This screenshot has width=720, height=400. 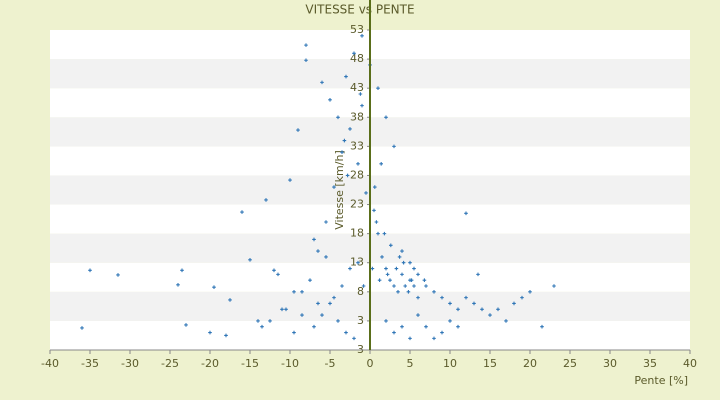 I want to click on y-tick-label: 8, so click(x=360, y=291).